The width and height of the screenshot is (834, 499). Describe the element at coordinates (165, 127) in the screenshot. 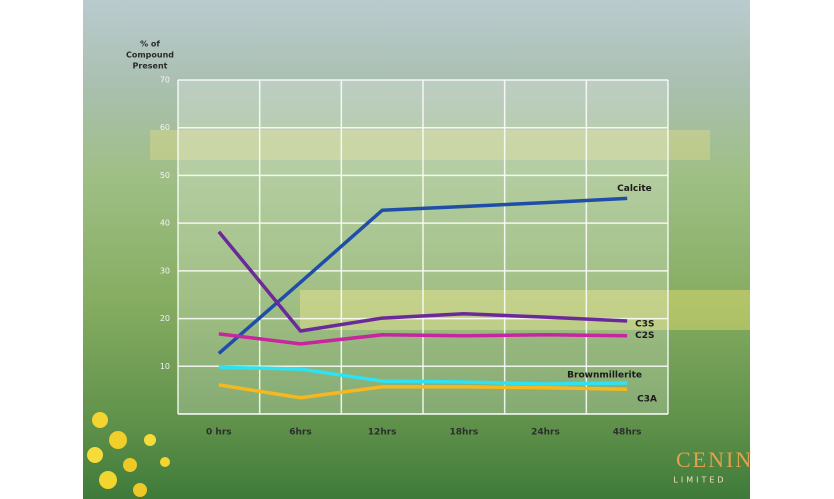

I see `y-tick-label: 60` at that location.